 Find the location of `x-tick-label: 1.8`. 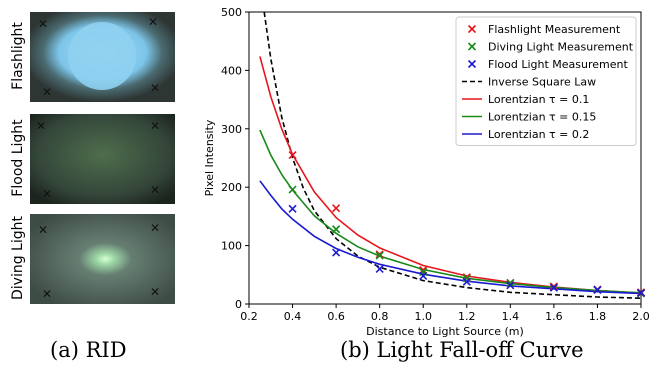

x-tick-label: 1.8 is located at coordinates (598, 316).